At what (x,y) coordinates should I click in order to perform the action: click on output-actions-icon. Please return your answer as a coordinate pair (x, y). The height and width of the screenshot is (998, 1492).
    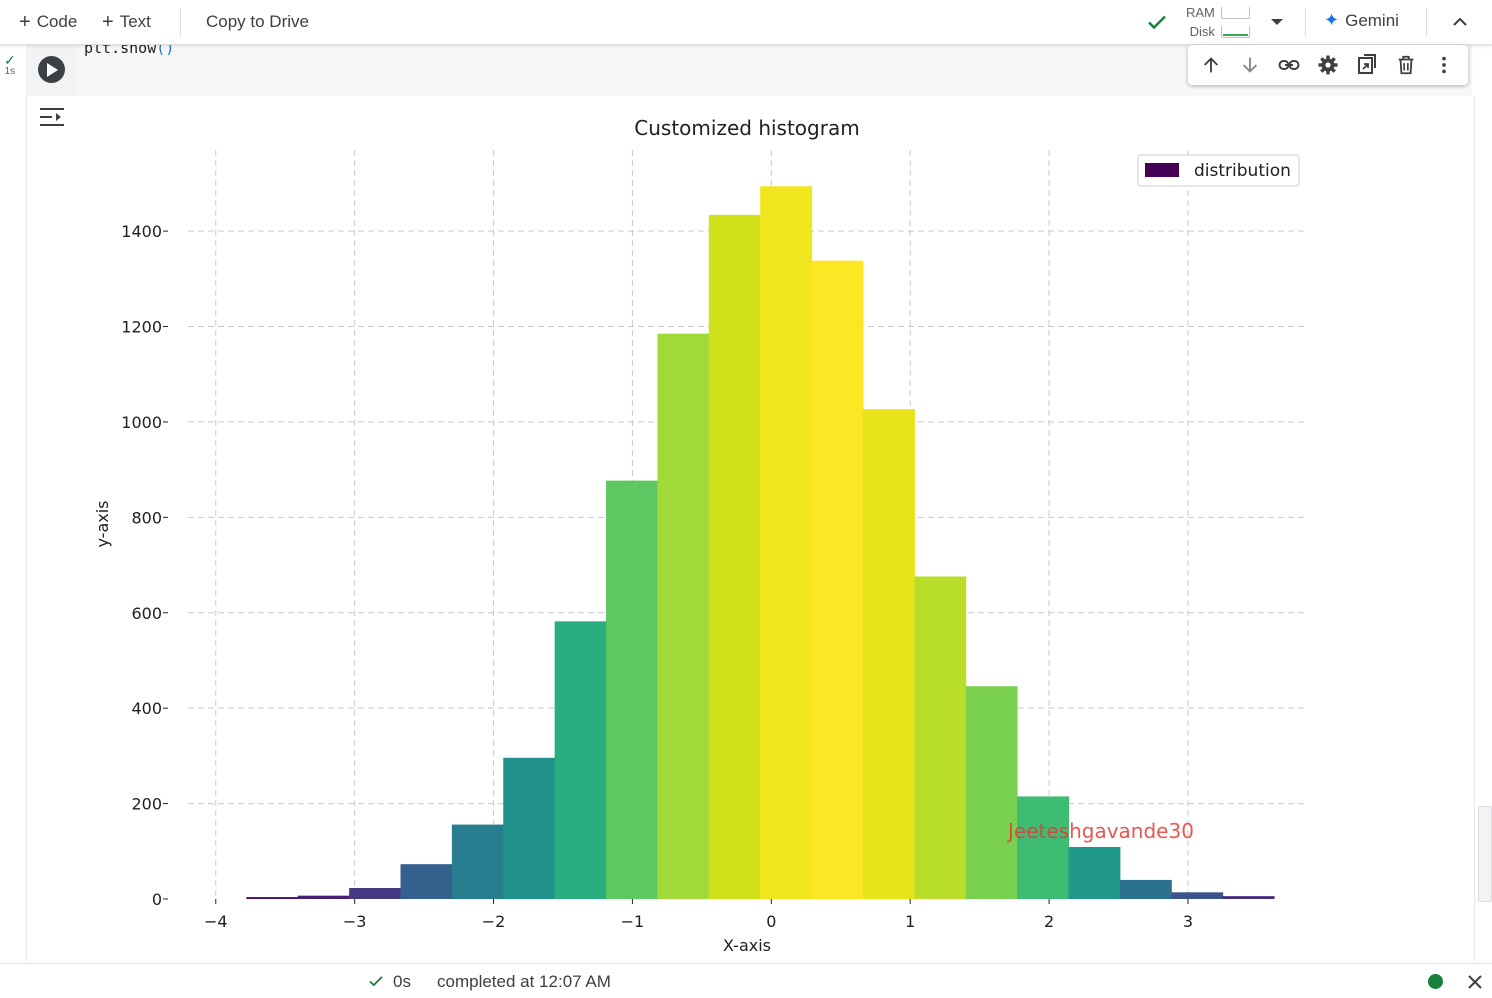
    Looking at the image, I should click on (52, 119).